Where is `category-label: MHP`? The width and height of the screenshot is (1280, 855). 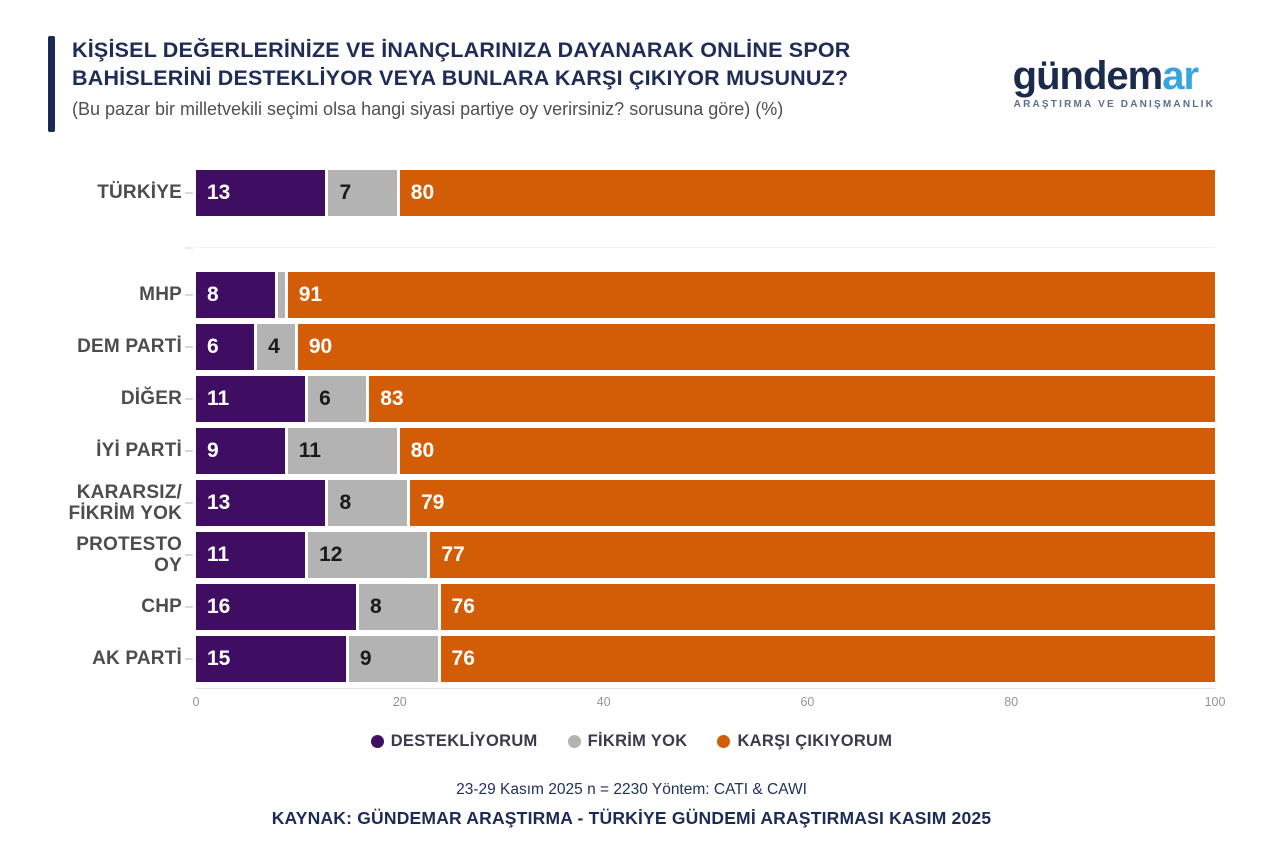 category-label: MHP is located at coordinates (122, 294).